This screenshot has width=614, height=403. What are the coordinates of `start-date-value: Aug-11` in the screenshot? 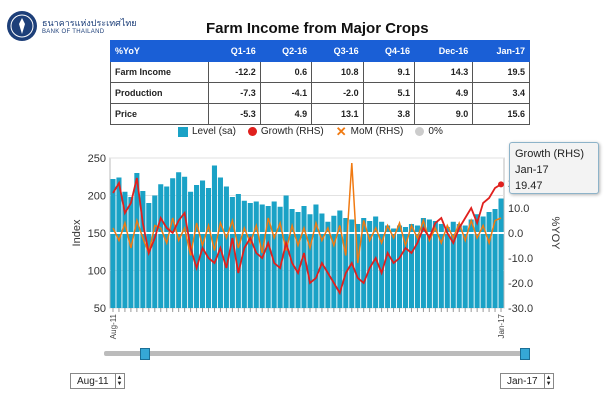 It's located at (93, 381).